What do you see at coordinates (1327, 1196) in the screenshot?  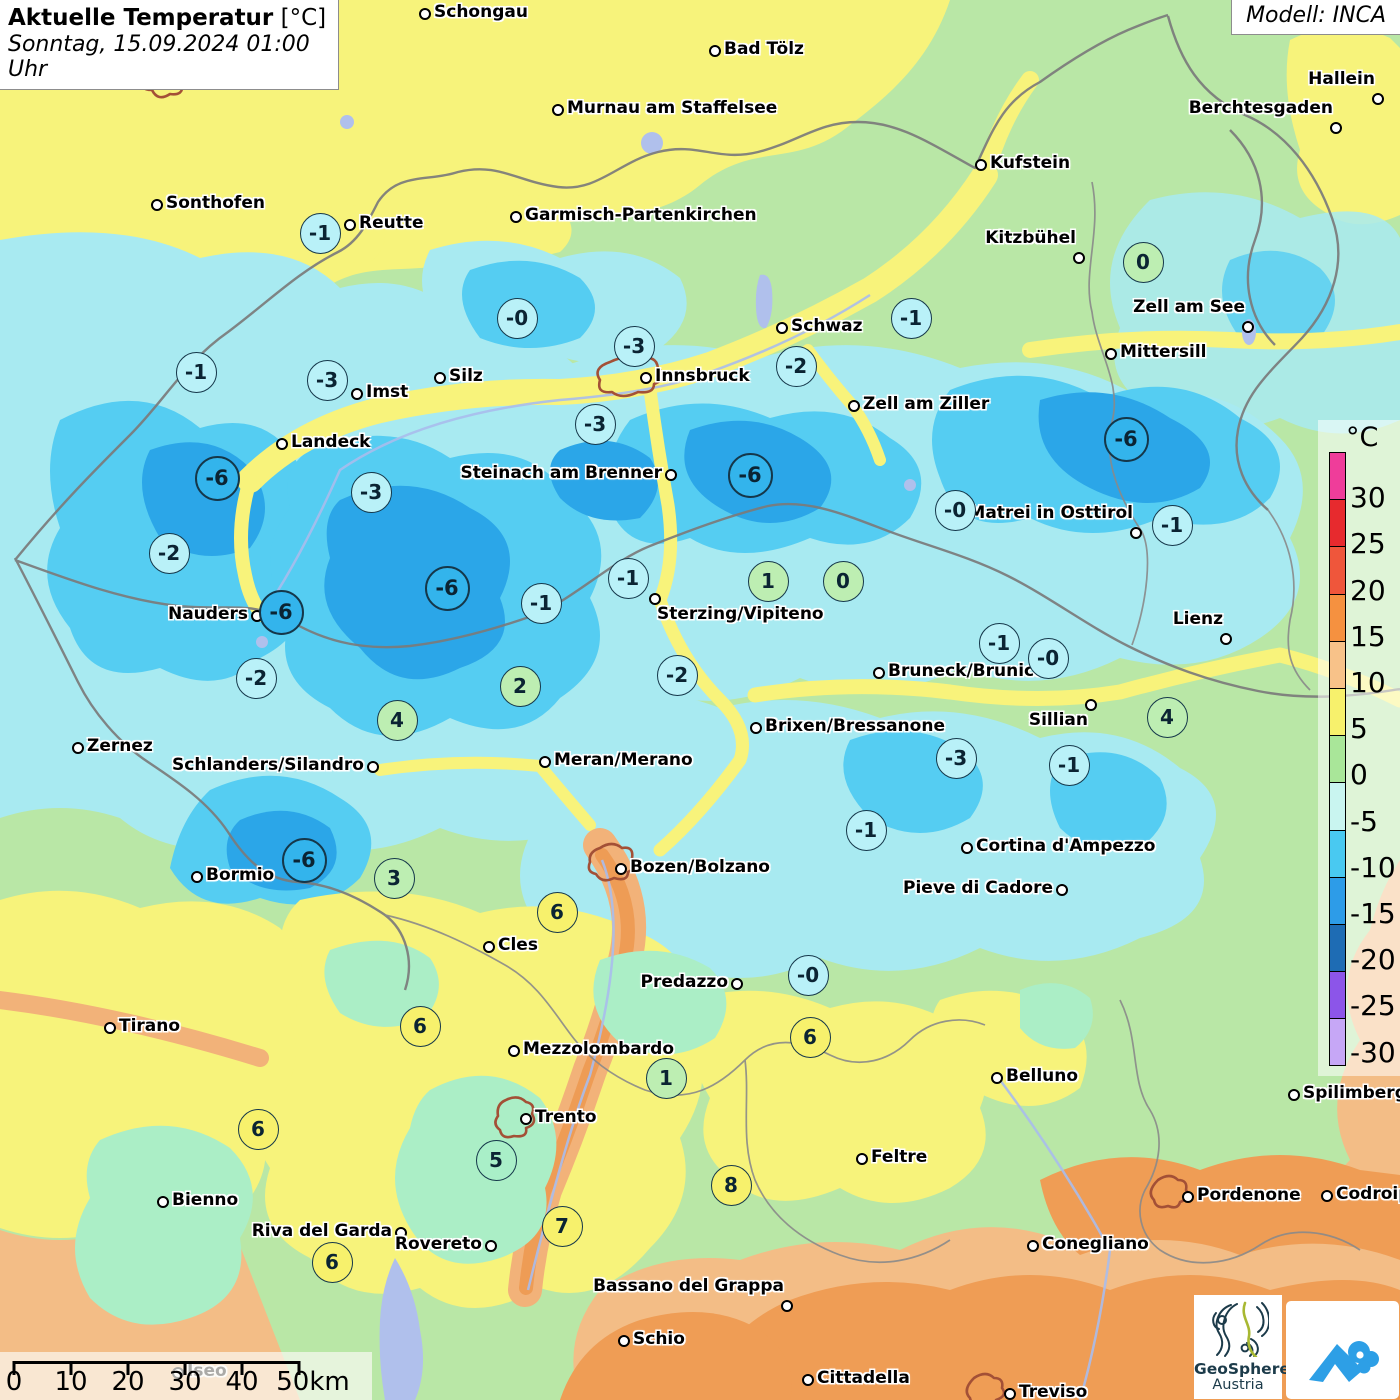 I see `city-marker-codroipo` at bounding box center [1327, 1196].